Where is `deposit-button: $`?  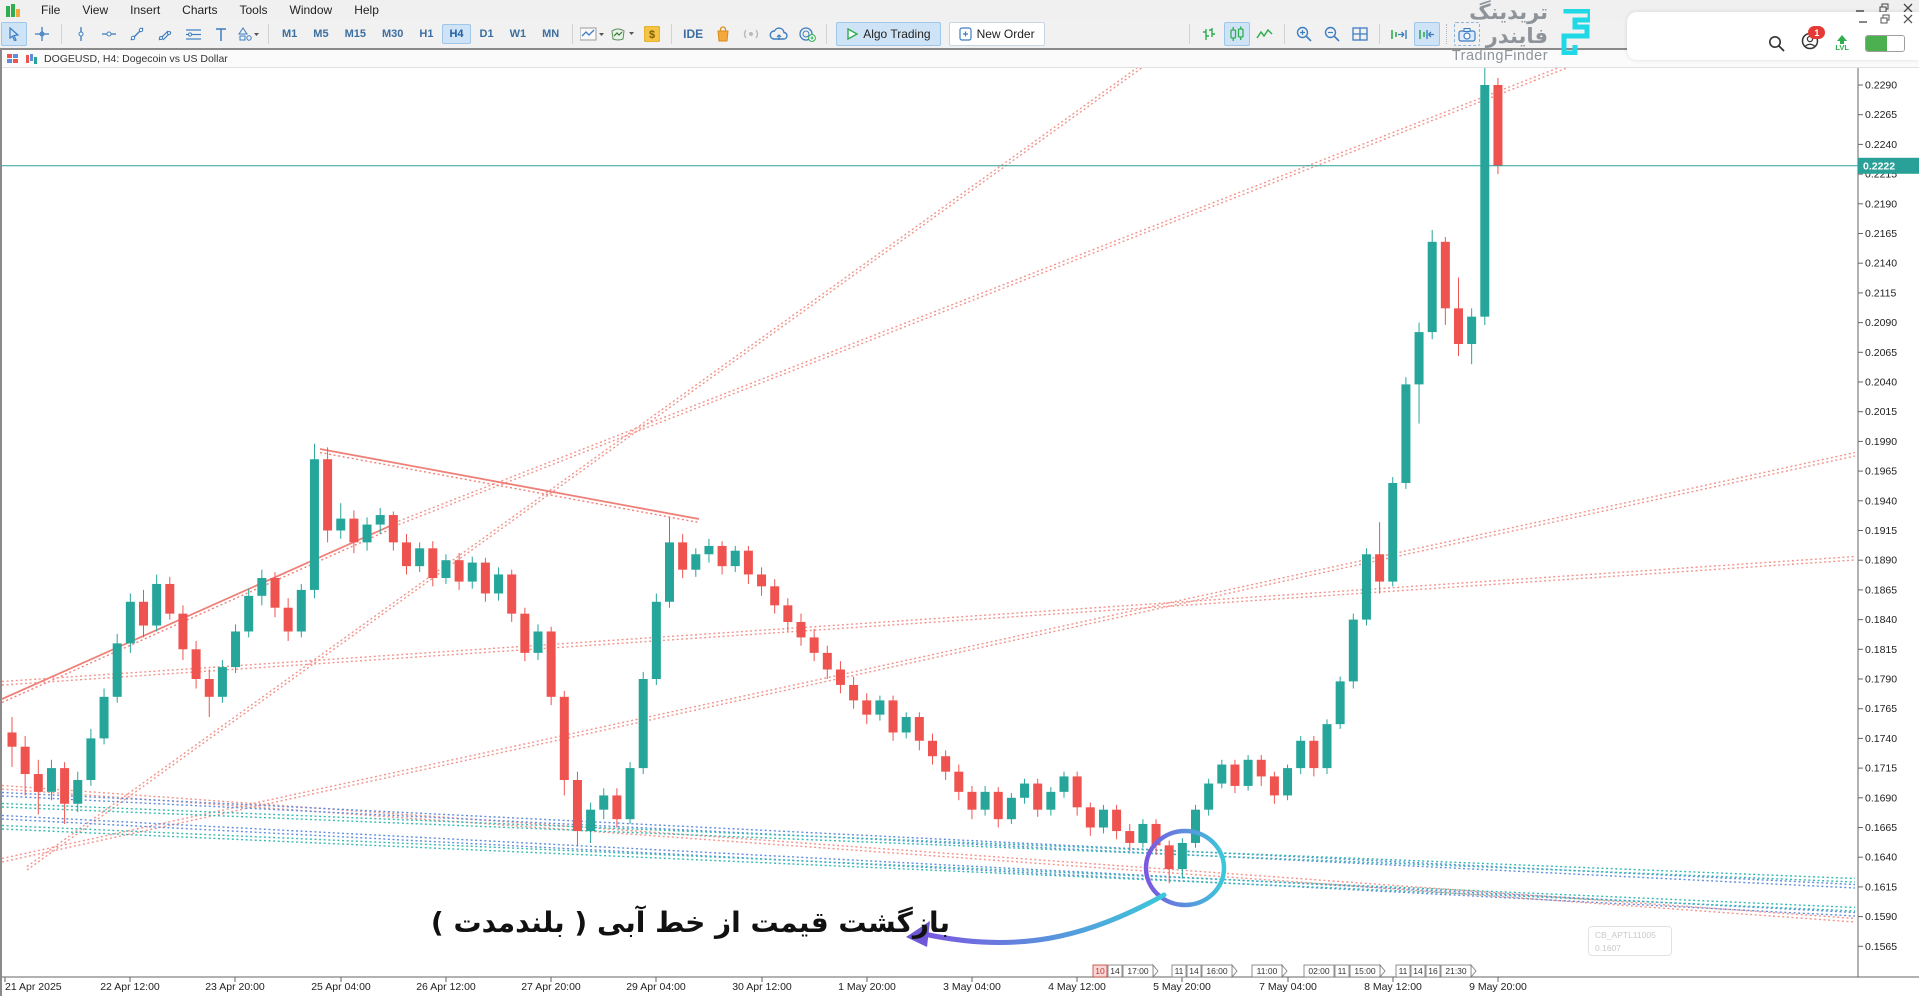
deposit-button: $ is located at coordinates (652, 34).